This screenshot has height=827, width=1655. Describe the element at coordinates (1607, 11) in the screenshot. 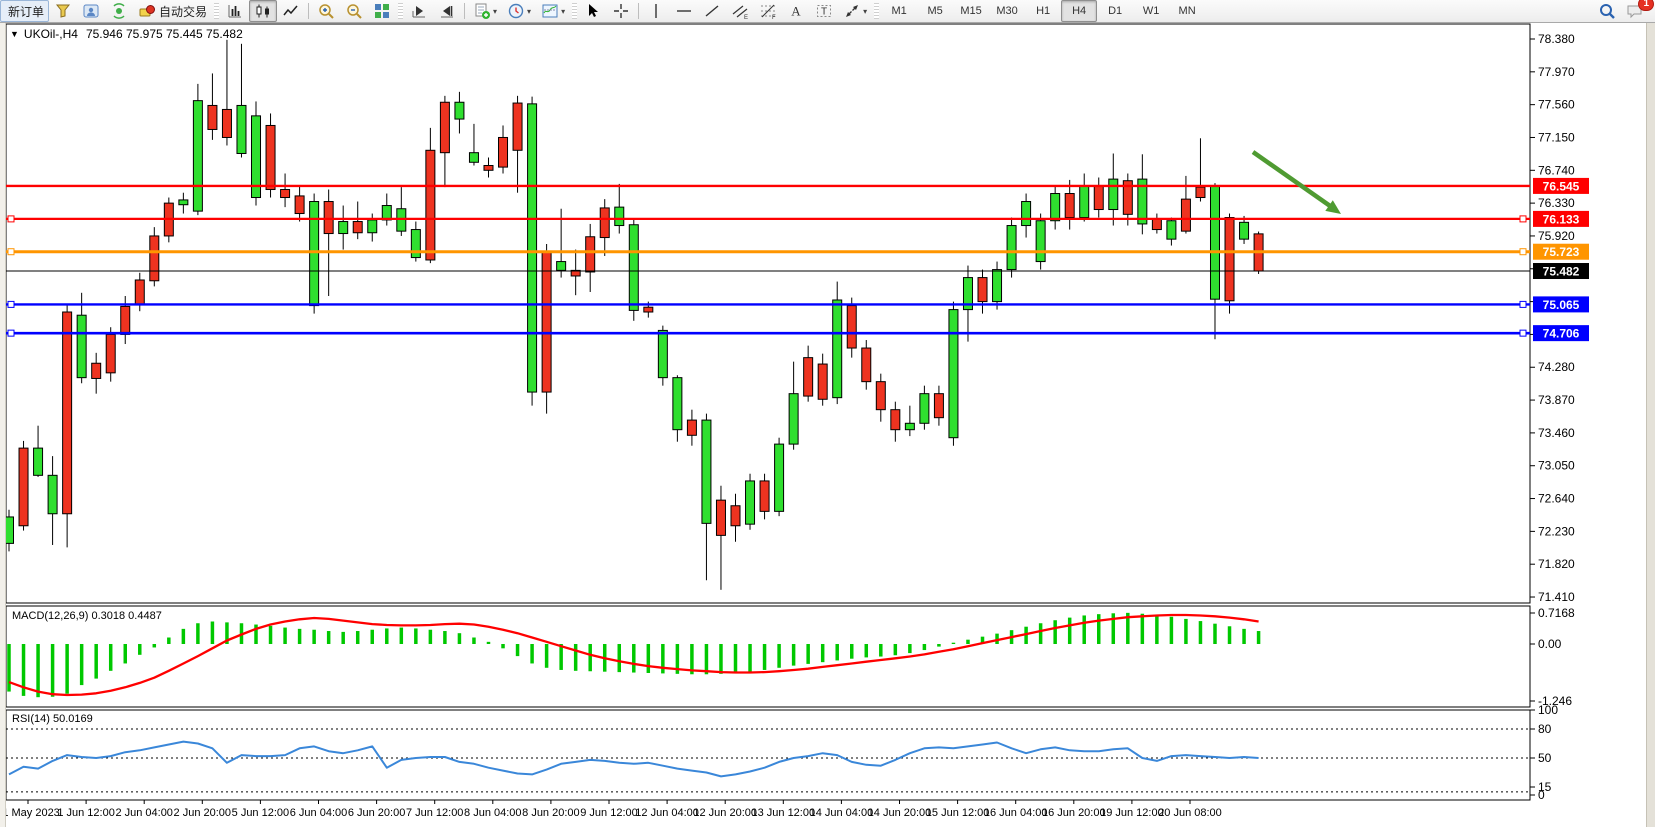

I see `search-icon` at that location.